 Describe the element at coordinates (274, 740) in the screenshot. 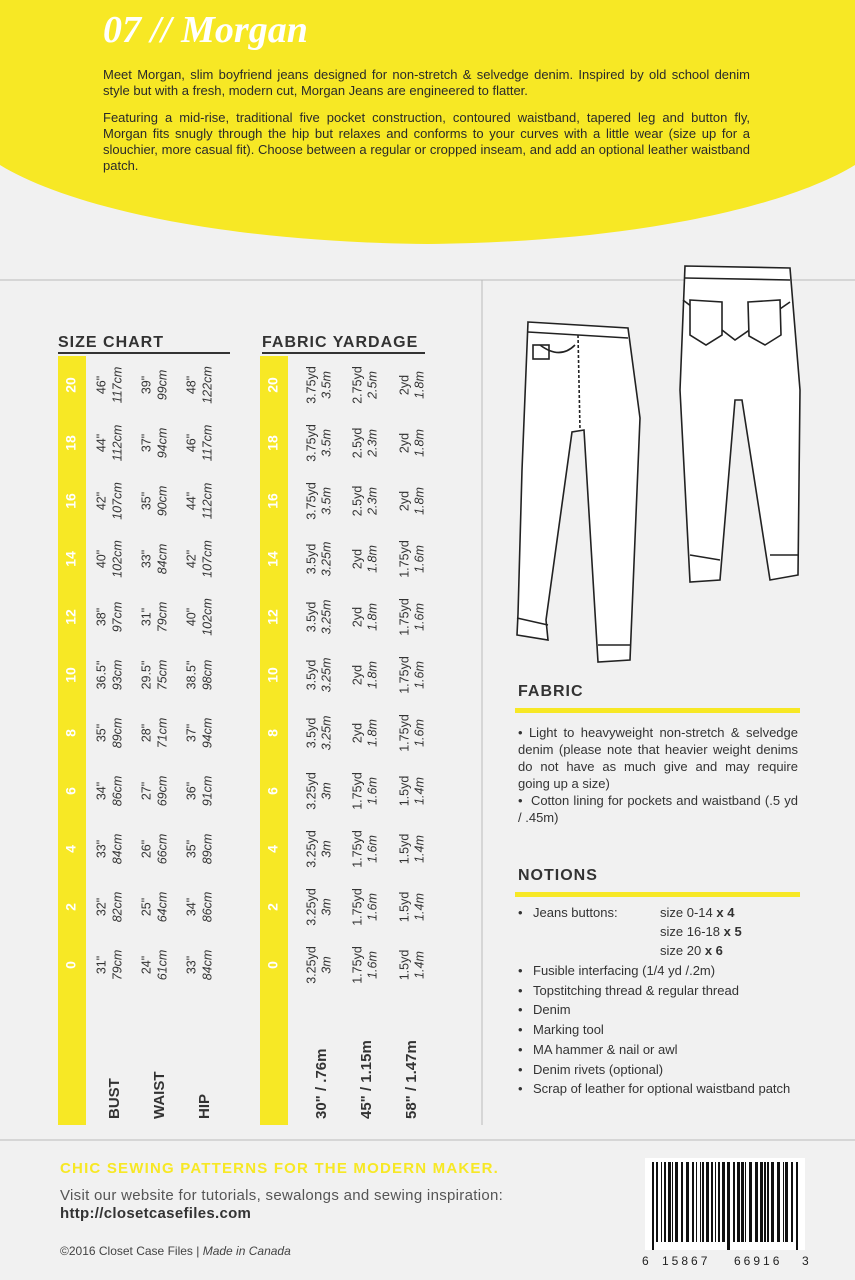

I see `size-strip` at that location.